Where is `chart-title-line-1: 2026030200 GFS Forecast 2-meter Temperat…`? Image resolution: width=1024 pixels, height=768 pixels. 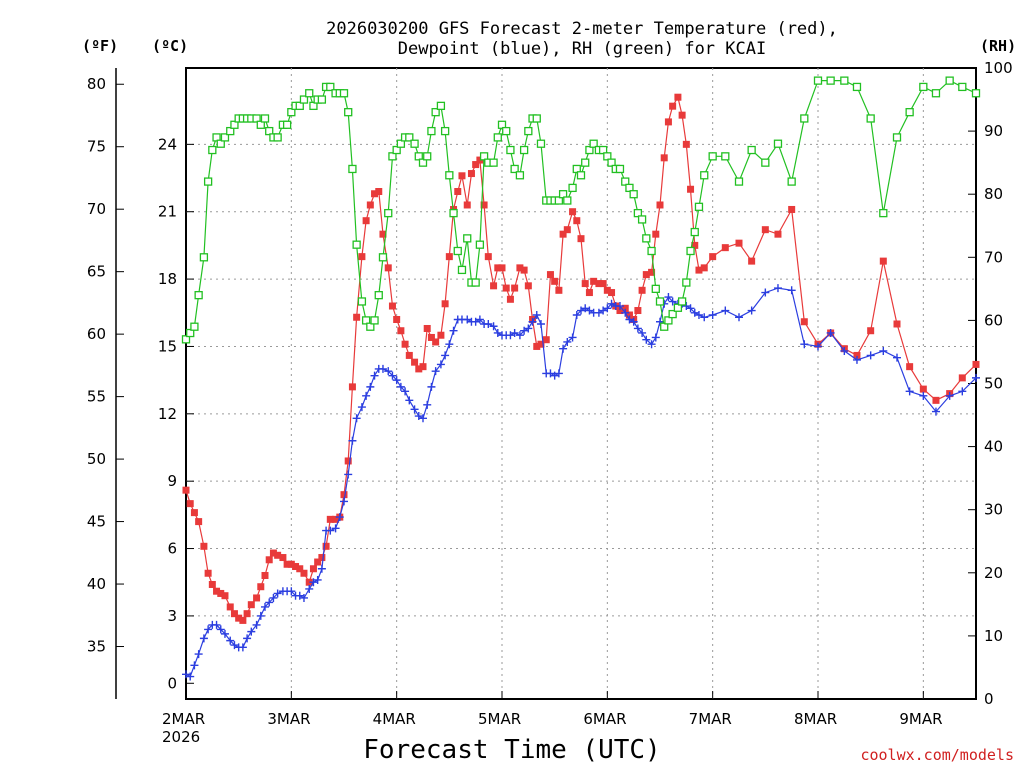
chart-title-line-1: 2026030200 GFS Forecast 2-meter Temperat… is located at coordinates (582, 29).